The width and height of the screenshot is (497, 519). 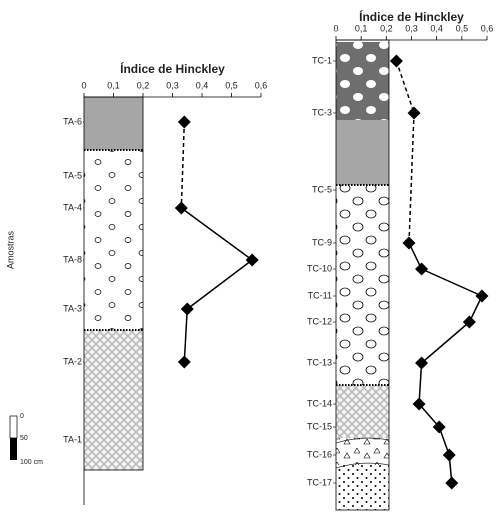 I want to click on left-column, so click(x=113, y=300).